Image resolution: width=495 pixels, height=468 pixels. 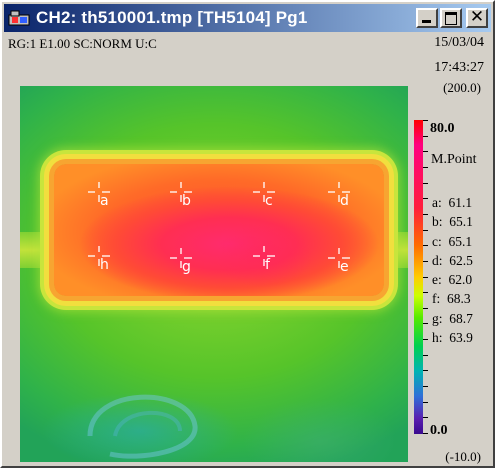 What do you see at coordinates (454, 159) in the screenshot?
I see `measurement-points-title: M.Point` at bounding box center [454, 159].